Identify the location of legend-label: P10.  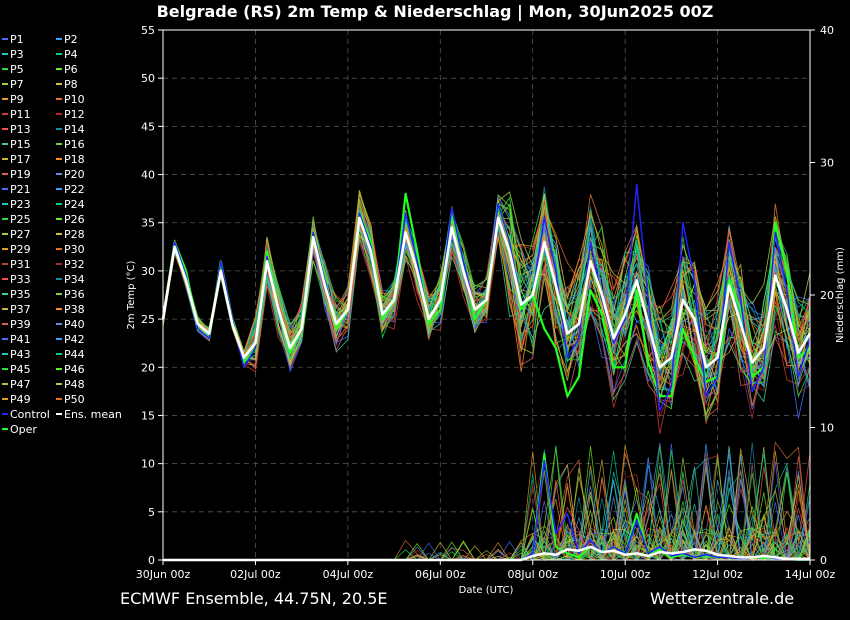
(74, 99).